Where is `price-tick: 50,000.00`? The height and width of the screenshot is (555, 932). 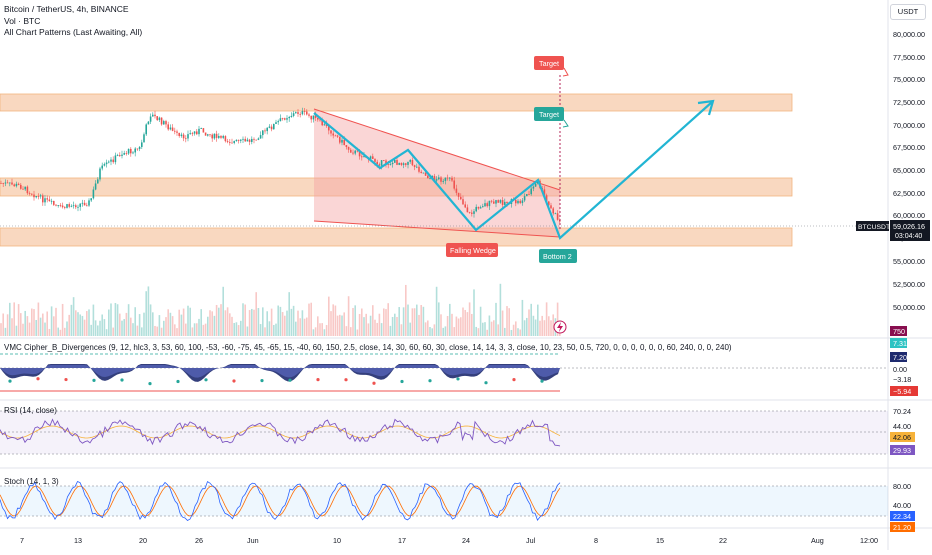 price-tick: 50,000.00 is located at coordinates (909, 307).